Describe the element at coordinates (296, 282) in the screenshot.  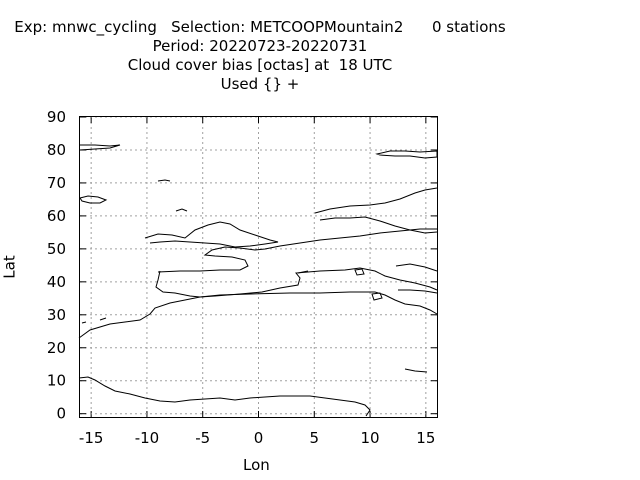
I see `coastline-iberia` at that location.